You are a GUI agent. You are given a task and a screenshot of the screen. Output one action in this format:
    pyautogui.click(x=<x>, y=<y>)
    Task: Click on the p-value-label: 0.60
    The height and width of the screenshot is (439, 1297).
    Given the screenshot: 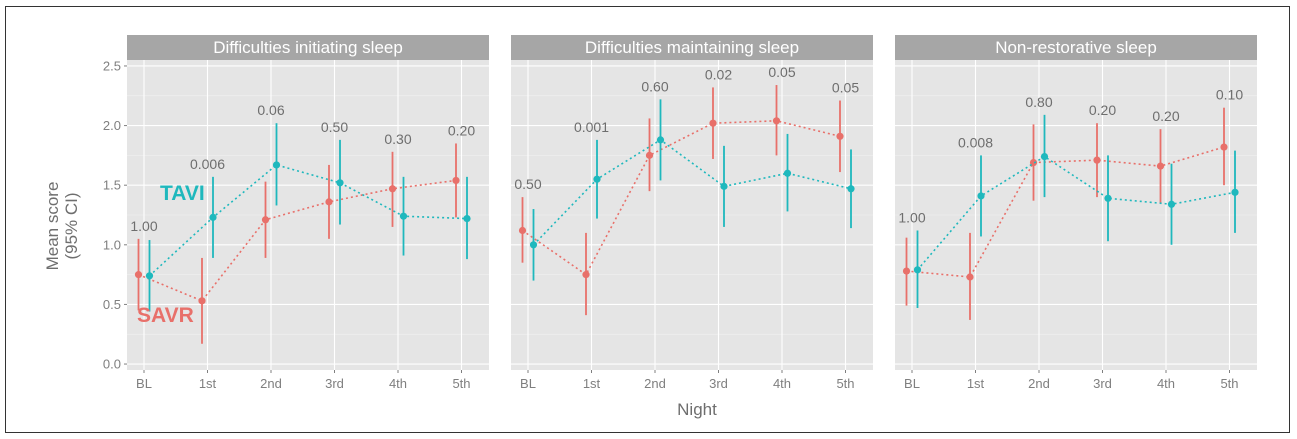 What is the action you would take?
    pyautogui.click(x=654, y=86)
    